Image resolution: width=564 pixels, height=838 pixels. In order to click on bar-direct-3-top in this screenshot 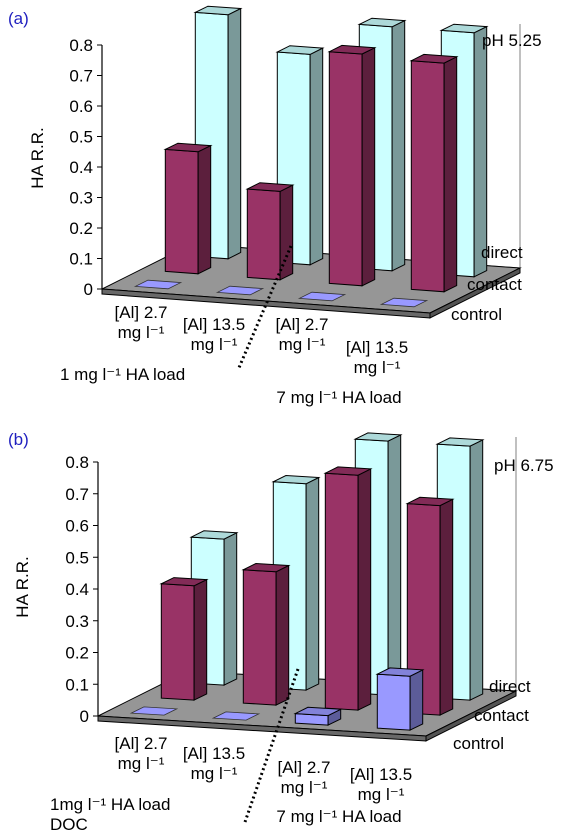, I will do `click(460, 442)`.